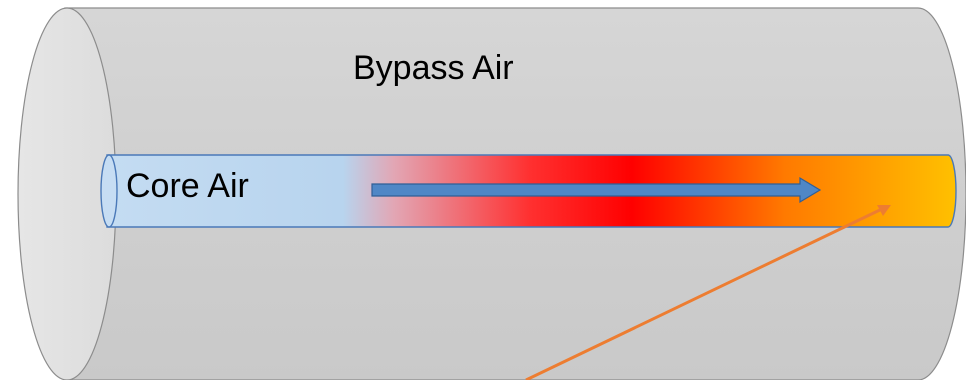 This screenshot has width=966, height=380. I want to click on core-air-label: Core Air, so click(187, 186).